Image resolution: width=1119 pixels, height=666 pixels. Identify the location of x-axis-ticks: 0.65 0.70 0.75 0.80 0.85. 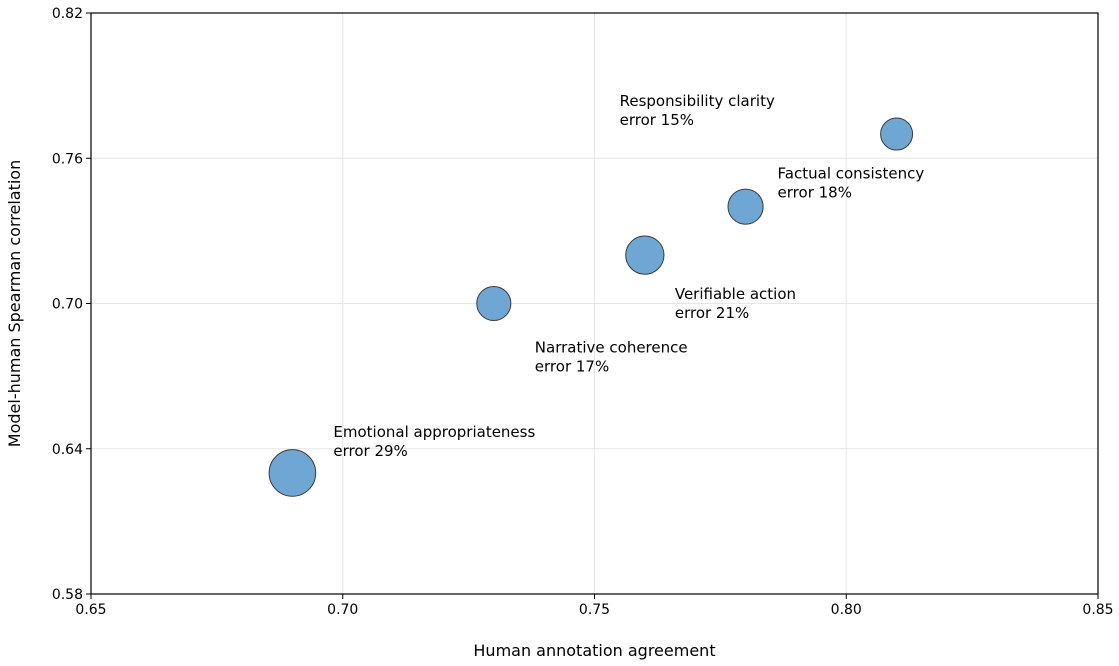
(594, 606).